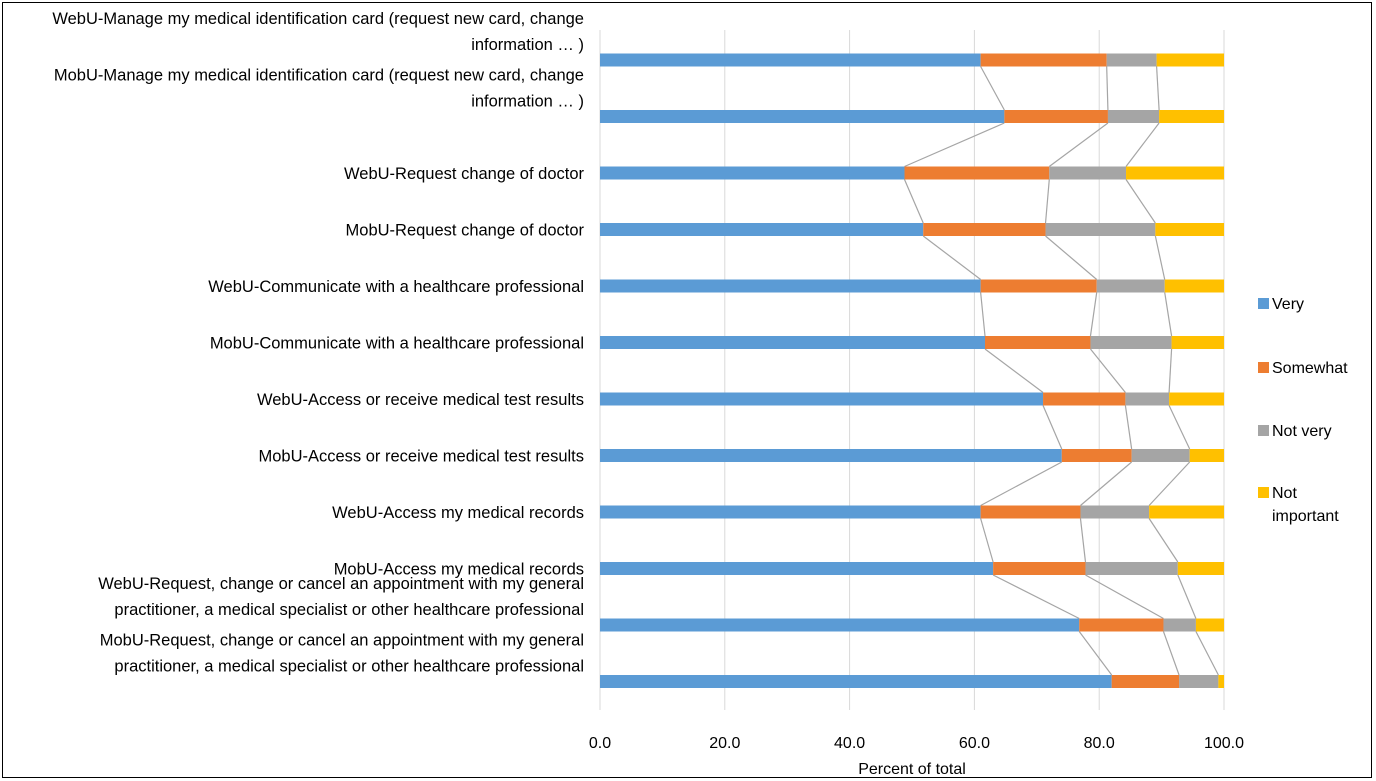 This screenshot has height=781, width=1376. Describe the element at coordinates (912, 769) in the screenshot. I see `x-axis-title: Percent of total` at that location.